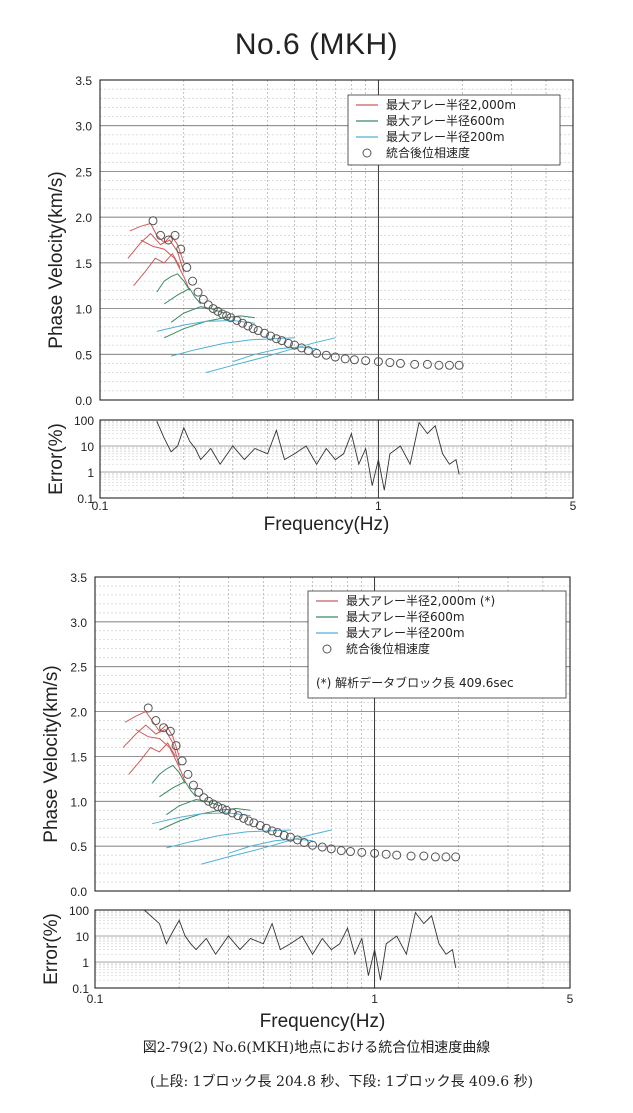  I want to click on y-tick-label: 3.0, so click(78, 623).